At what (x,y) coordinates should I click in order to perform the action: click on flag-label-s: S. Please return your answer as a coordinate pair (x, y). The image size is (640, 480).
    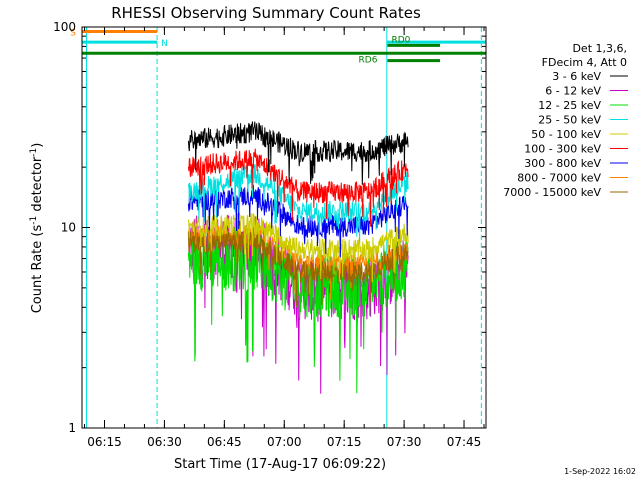
    Looking at the image, I should click on (73, 33).